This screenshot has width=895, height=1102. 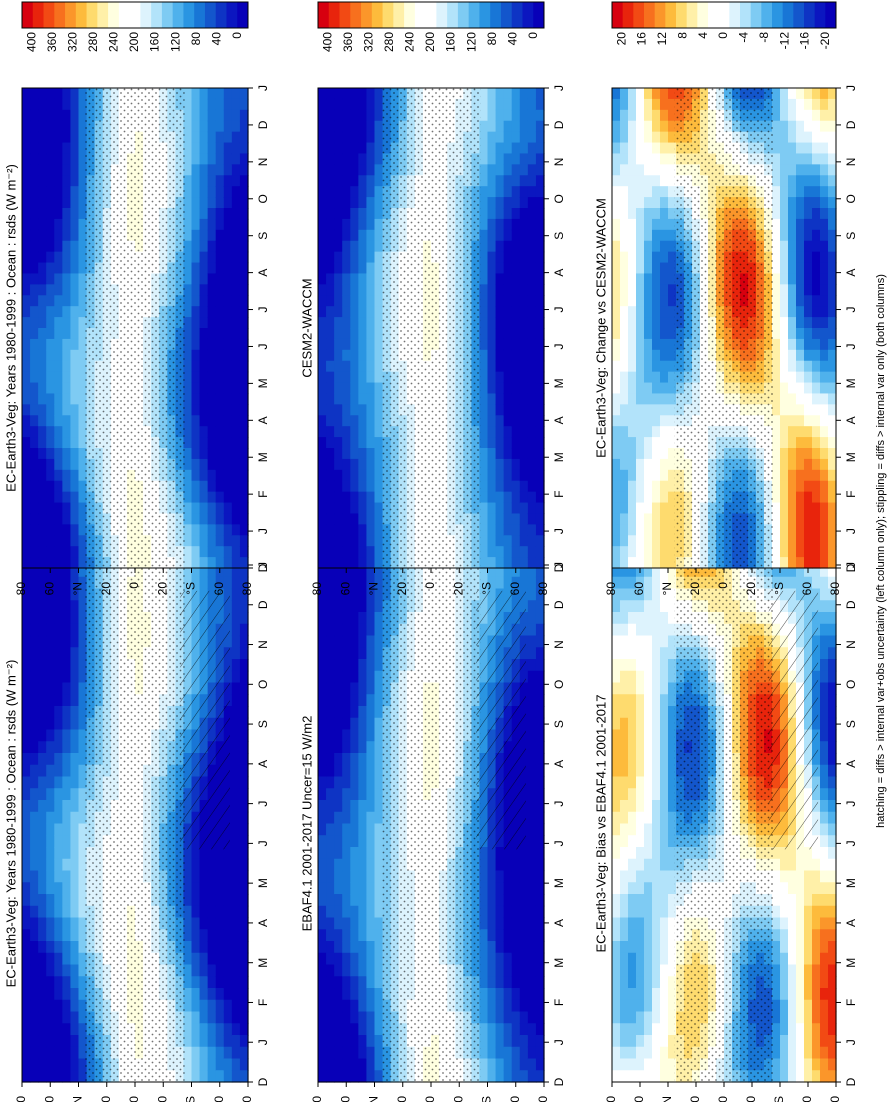 I want to click on stippling, so click(x=135, y=823).